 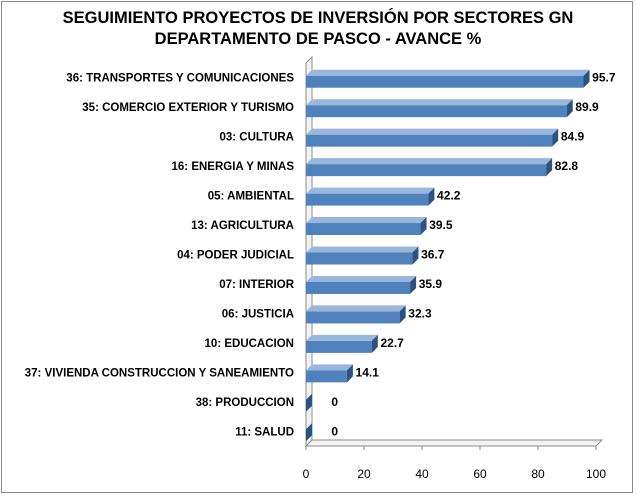 I want to click on data-label: 42.2, so click(x=449, y=196).